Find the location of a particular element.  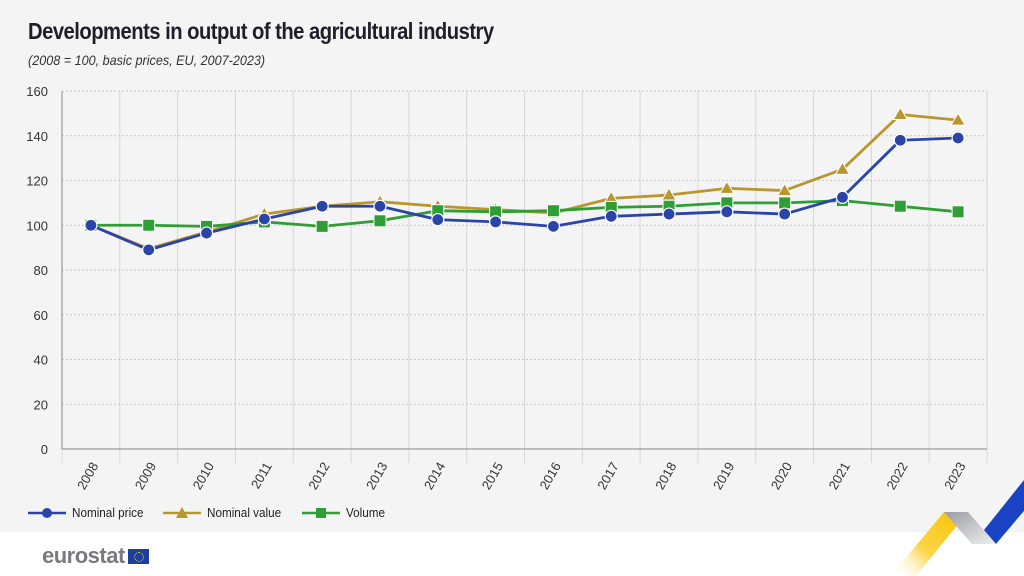

ribbon-decoration-icon is located at coordinates (959, 528).